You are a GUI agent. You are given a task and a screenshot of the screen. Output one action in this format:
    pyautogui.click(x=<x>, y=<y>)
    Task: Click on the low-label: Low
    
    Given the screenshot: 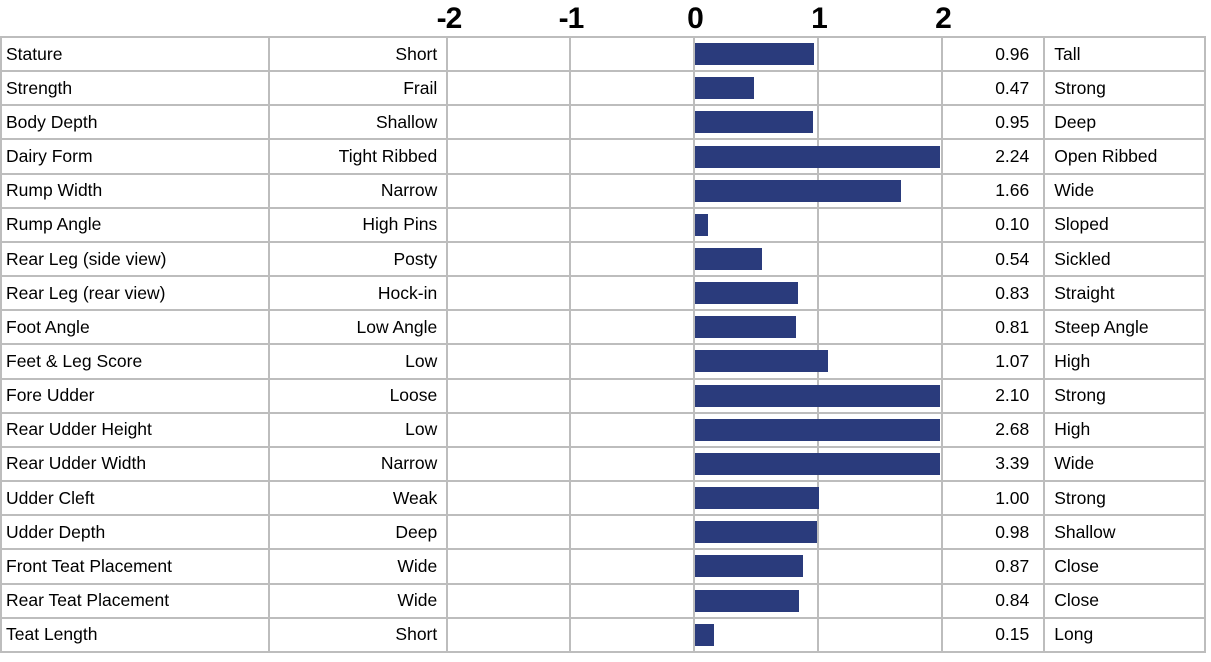 What is the action you would take?
    pyautogui.click(x=359, y=361)
    